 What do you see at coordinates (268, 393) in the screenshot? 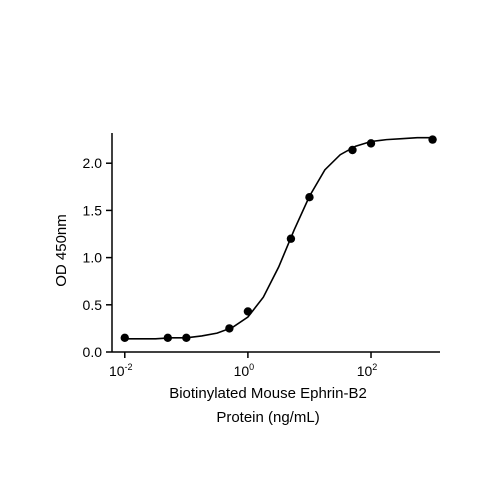
I see `x-axis-label: Biotinylated Mouse Ephrin-B2` at bounding box center [268, 393].